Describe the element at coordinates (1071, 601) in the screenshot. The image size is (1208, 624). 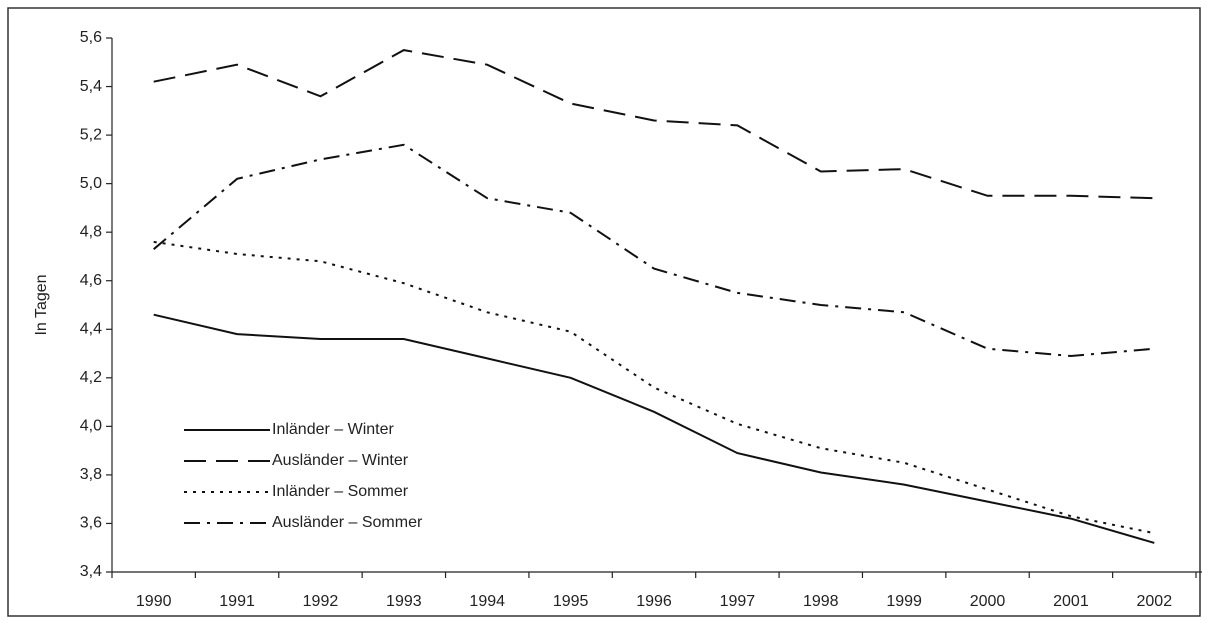
I see `x-tick-label: 2001` at that location.